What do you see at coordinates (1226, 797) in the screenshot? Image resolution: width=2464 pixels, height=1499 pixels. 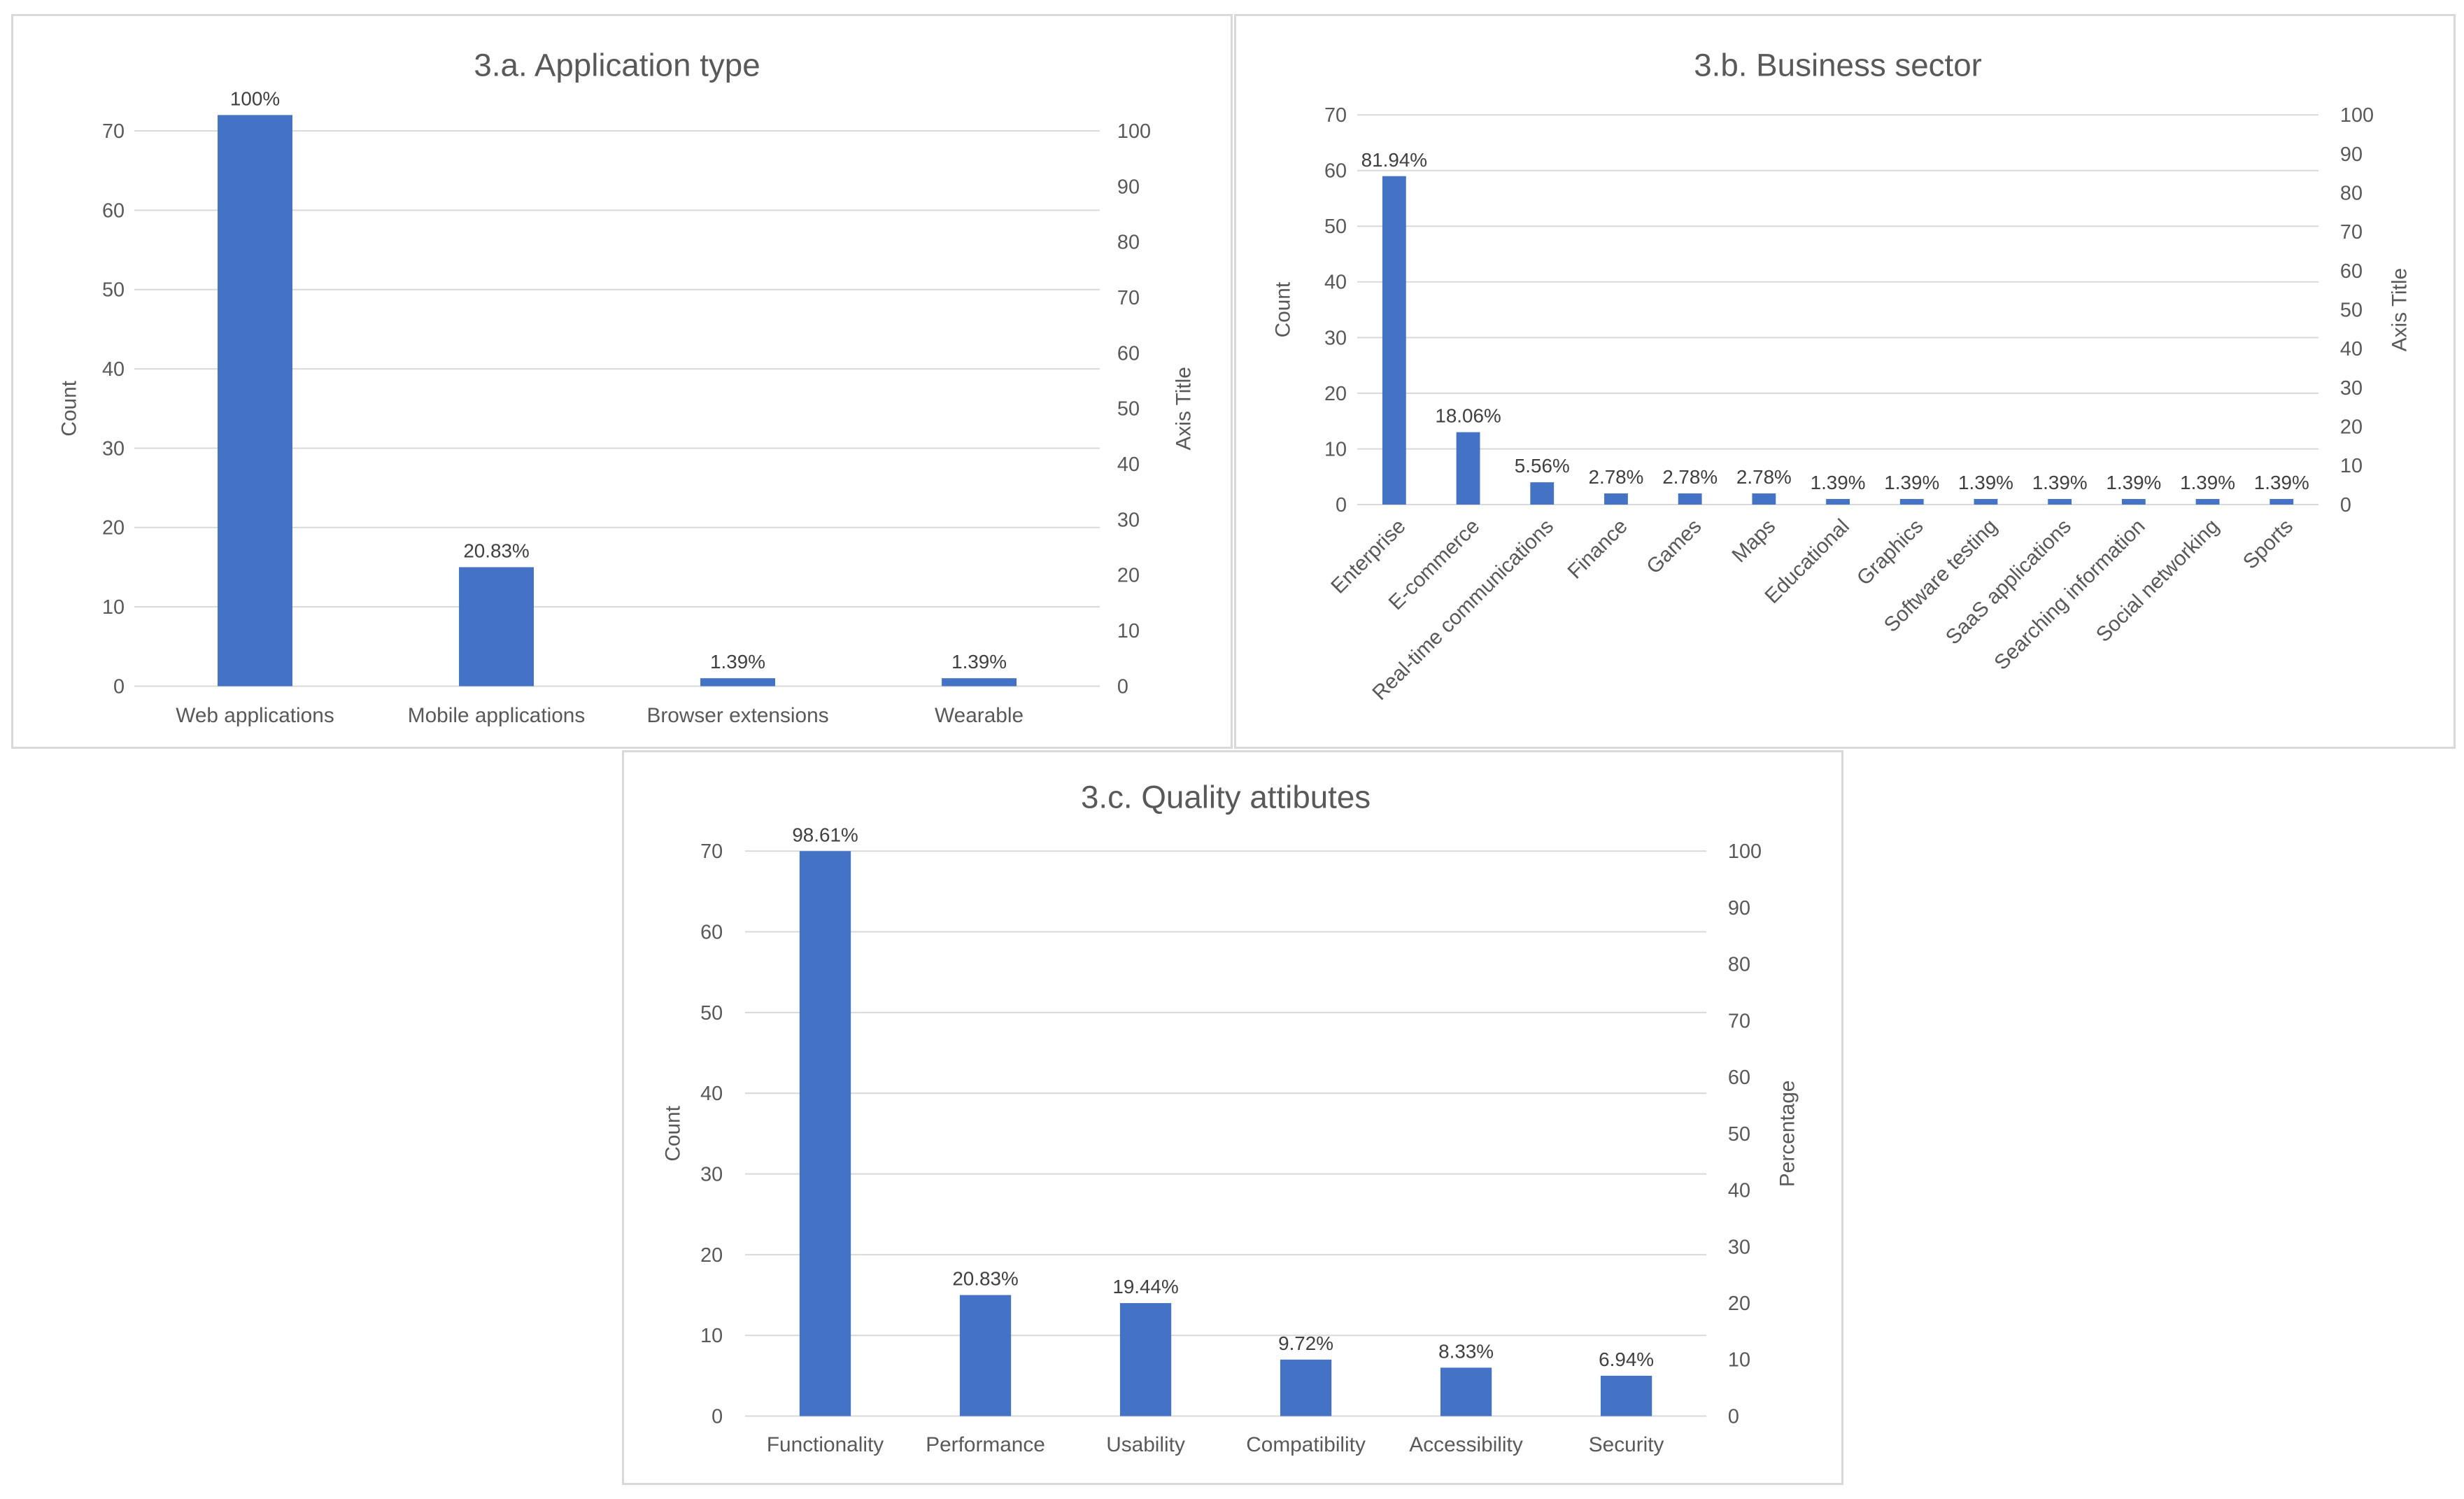 I see `chart-title: 3.c. Quality attibutes` at bounding box center [1226, 797].